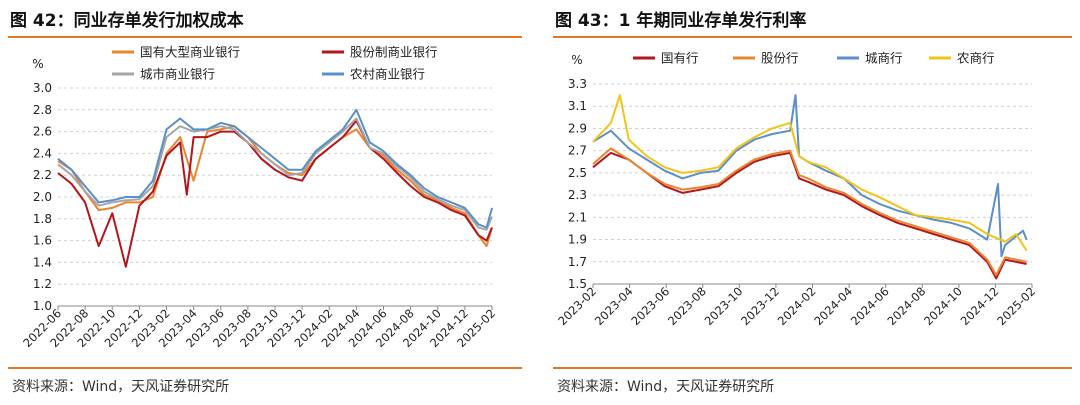 The image size is (1080, 405). What do you see at coordinates (577, 84) in the screenshot?
I see `y-tick-label: 3.3` at bounding box center [577, 84].